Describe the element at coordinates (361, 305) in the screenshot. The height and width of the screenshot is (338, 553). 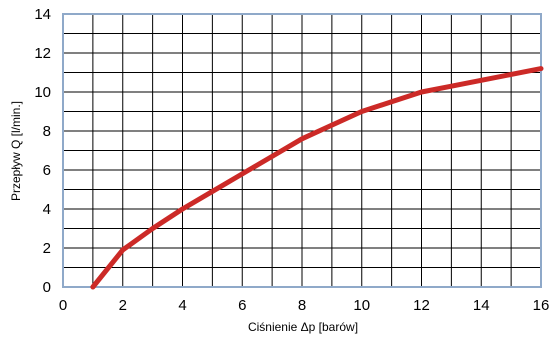
I see `x-tick-label: 10` at that location.